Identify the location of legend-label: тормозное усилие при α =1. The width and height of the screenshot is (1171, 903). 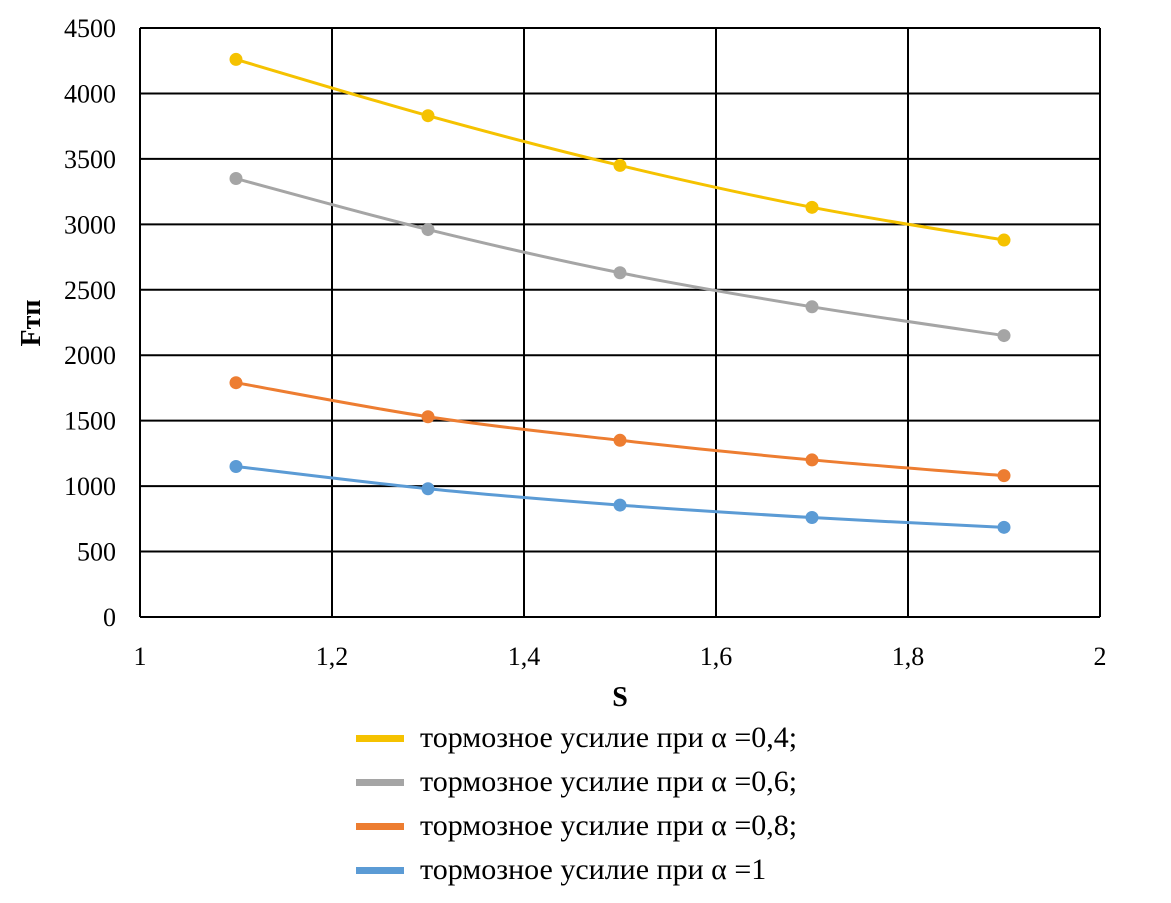
(593, 869).